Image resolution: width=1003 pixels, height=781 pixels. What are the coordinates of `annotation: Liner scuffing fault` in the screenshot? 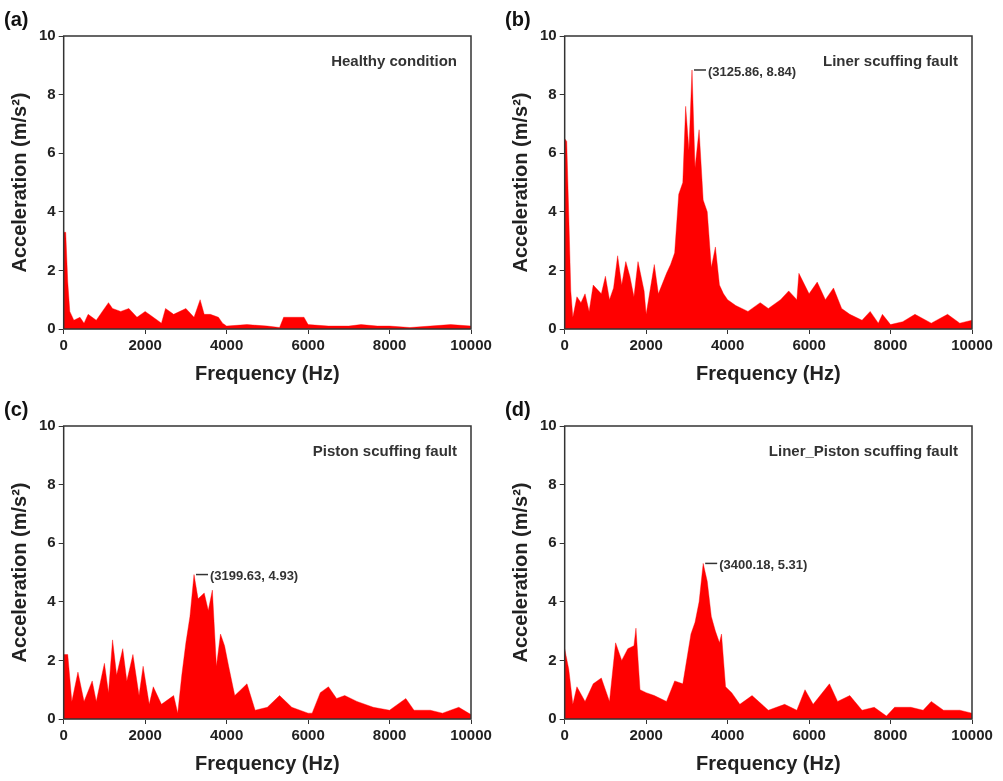 It's located at (890, 61).